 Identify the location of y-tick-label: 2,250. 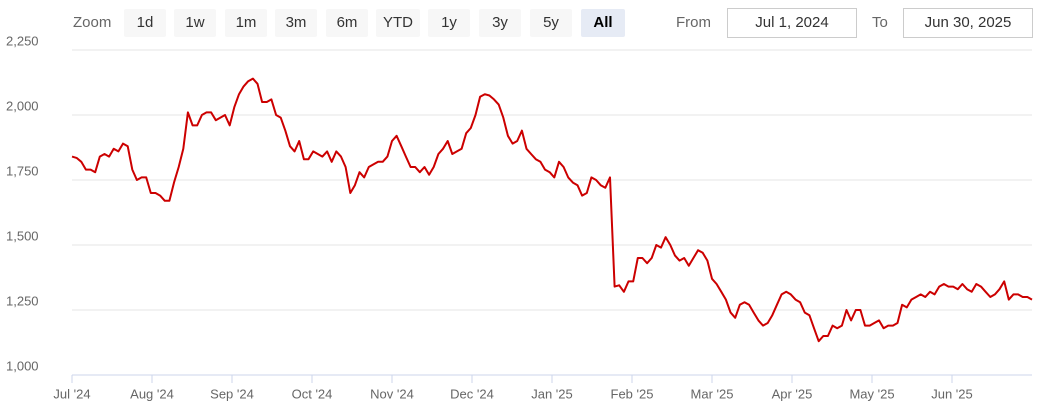
(22, 40).